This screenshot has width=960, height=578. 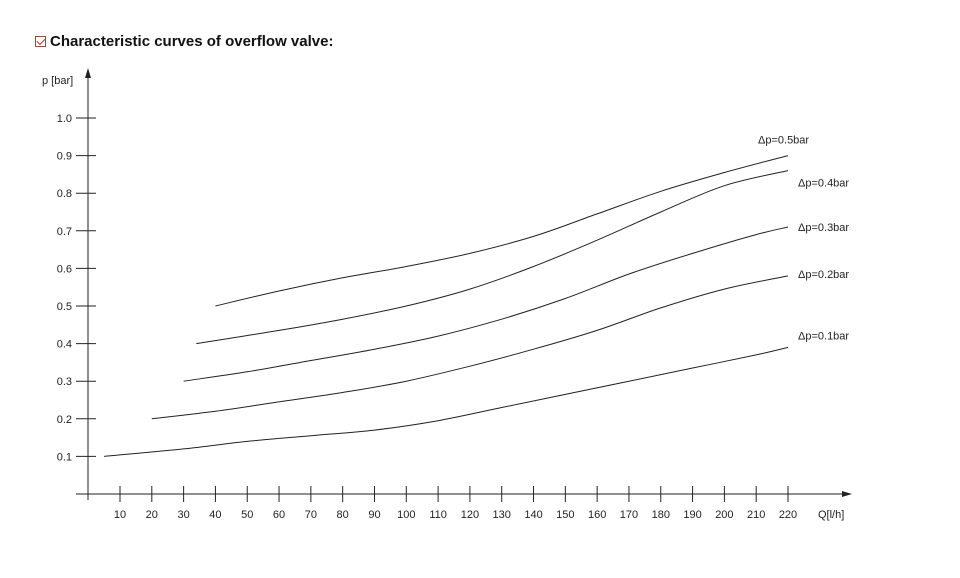 What do you see at coordinates (823, 275) in the screenshot?
I see `series-label: Δp=0.2bar` at bounding box center [823, 275].